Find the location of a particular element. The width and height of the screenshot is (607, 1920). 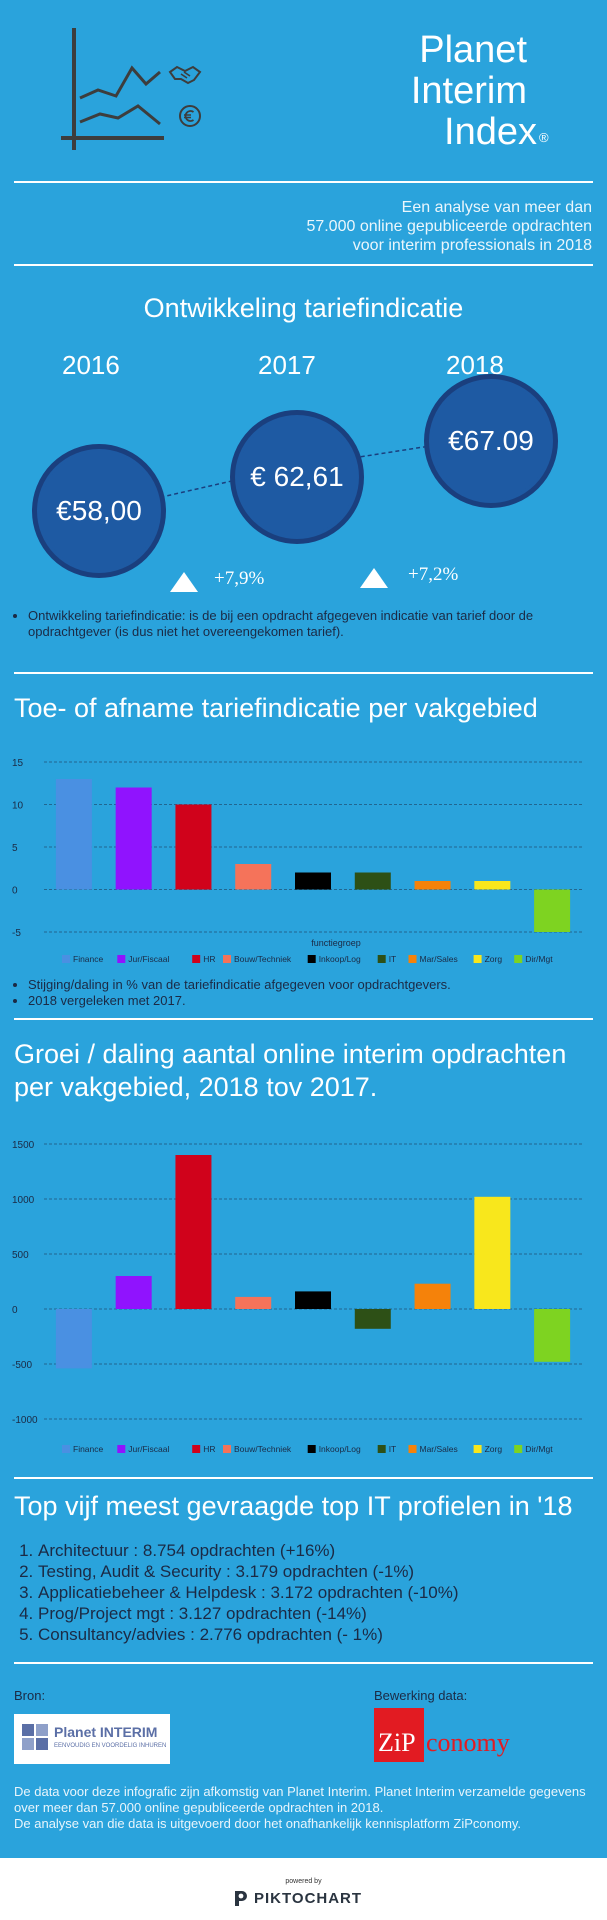

planet-logo-main: Planet INTERIM is located at coordinates (106, 1732).